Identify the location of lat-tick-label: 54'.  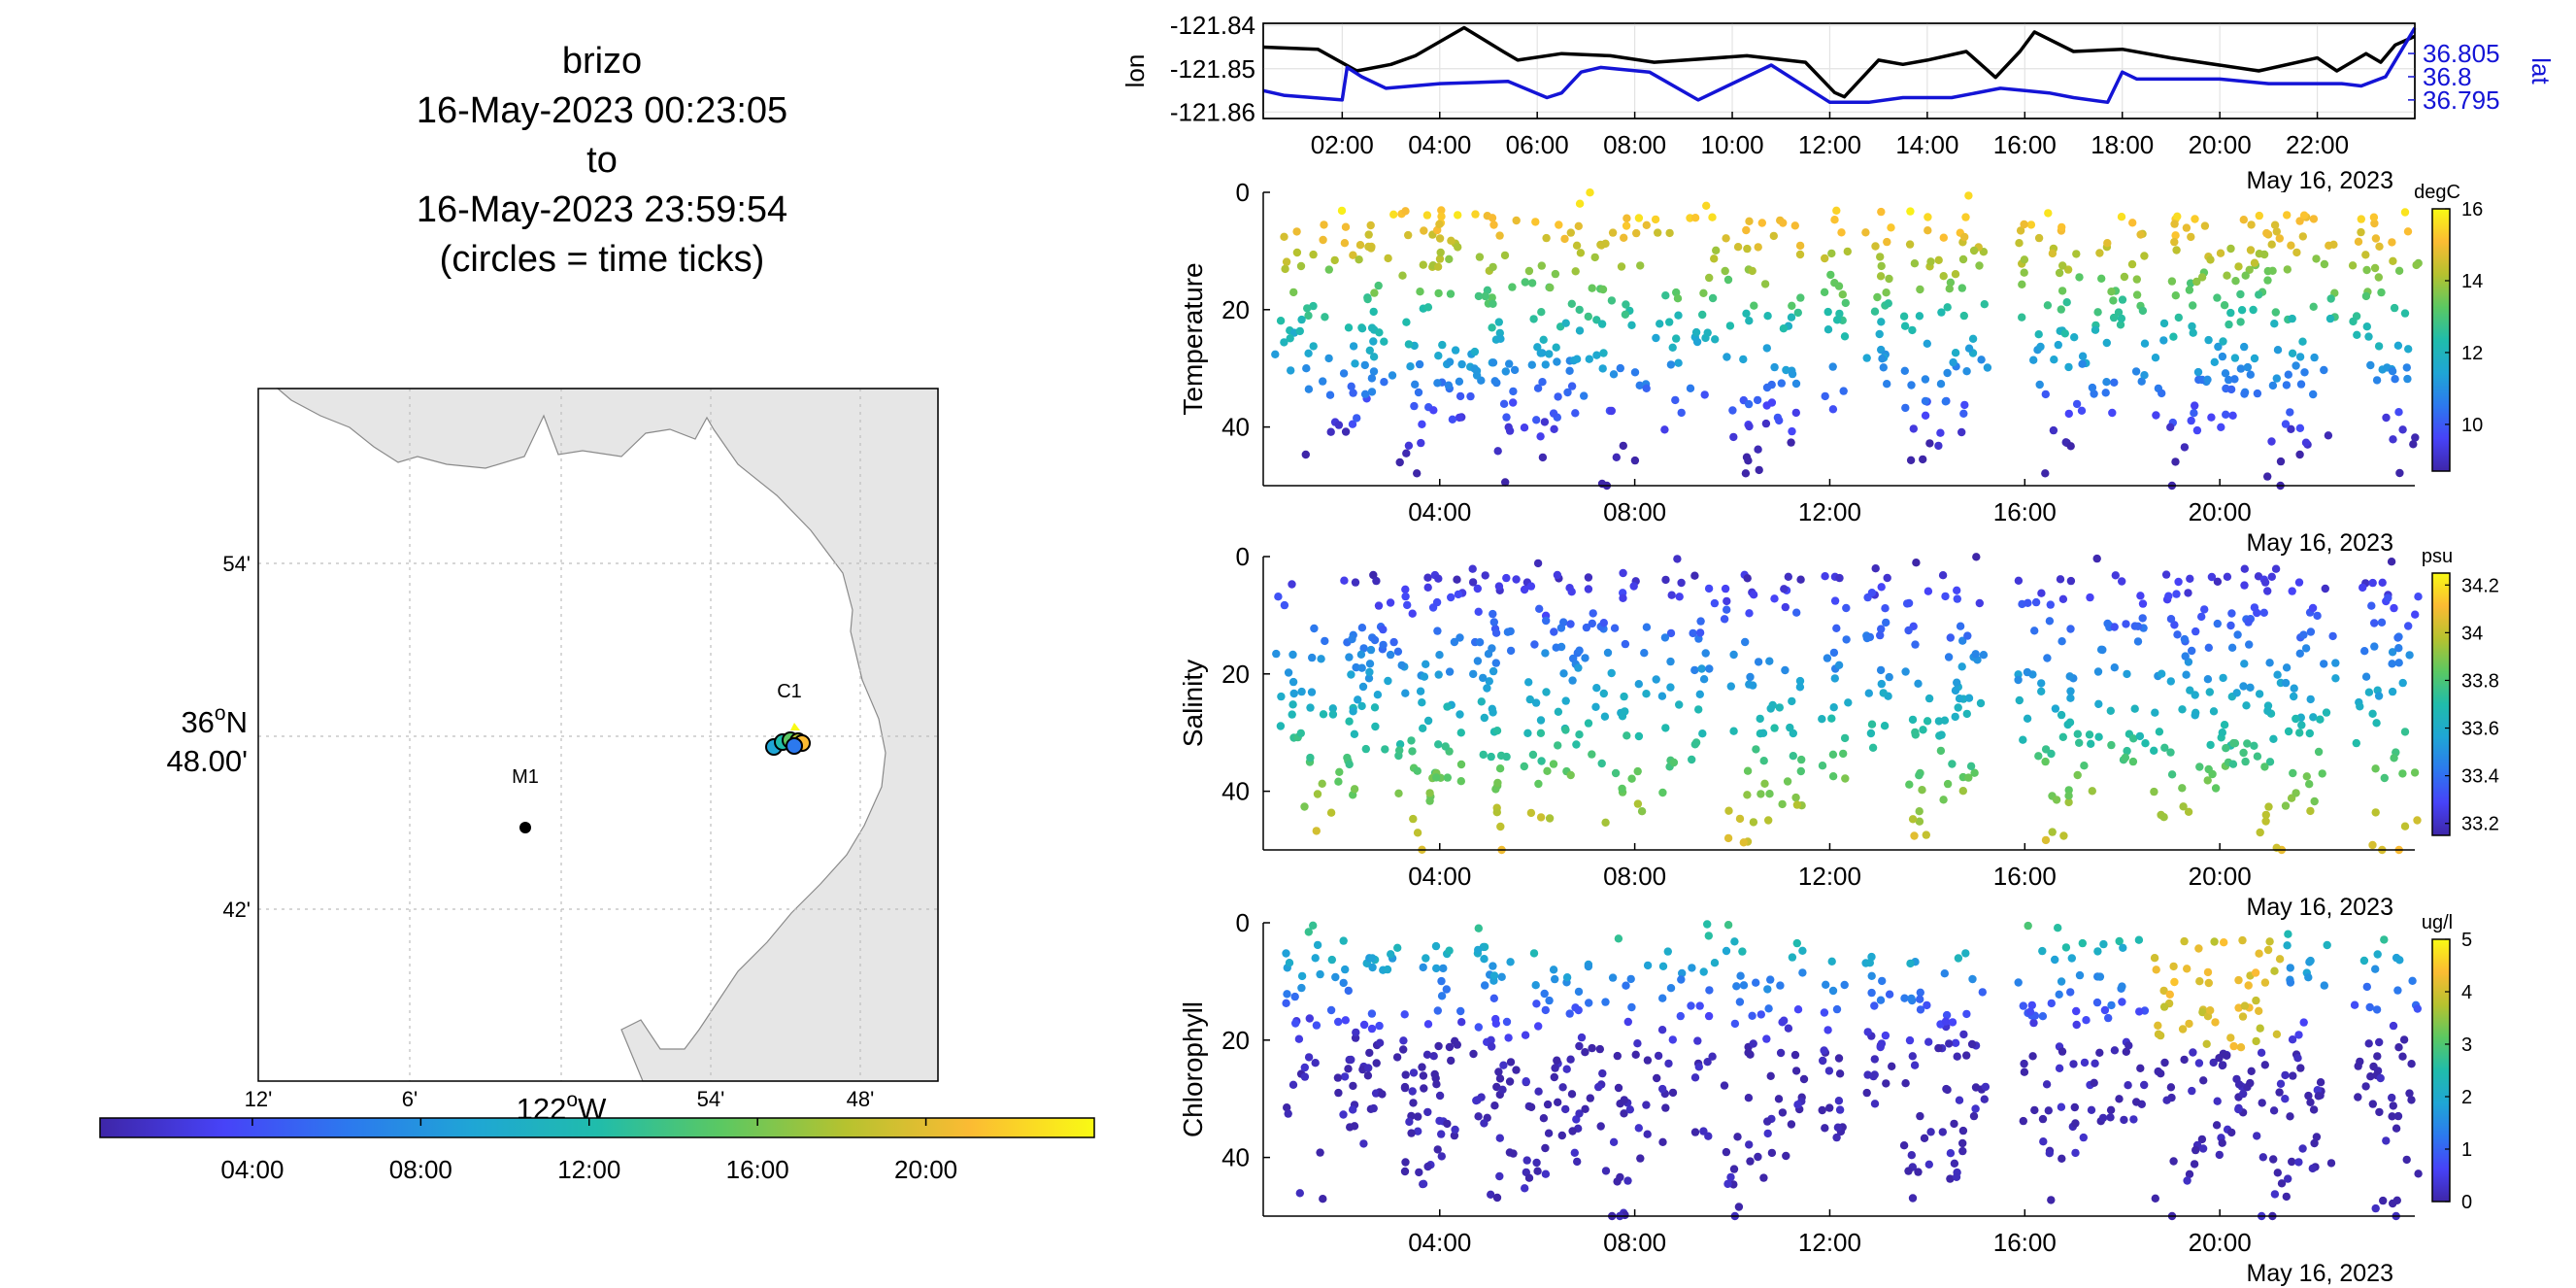
(236, 564).